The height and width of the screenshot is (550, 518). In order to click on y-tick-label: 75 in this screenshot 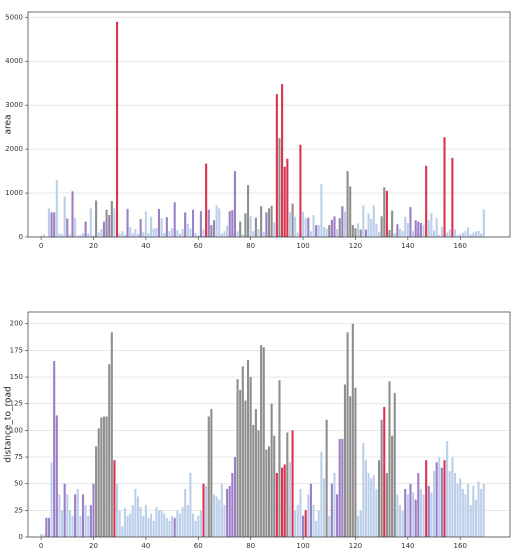, I will do `click(18, 457)`.